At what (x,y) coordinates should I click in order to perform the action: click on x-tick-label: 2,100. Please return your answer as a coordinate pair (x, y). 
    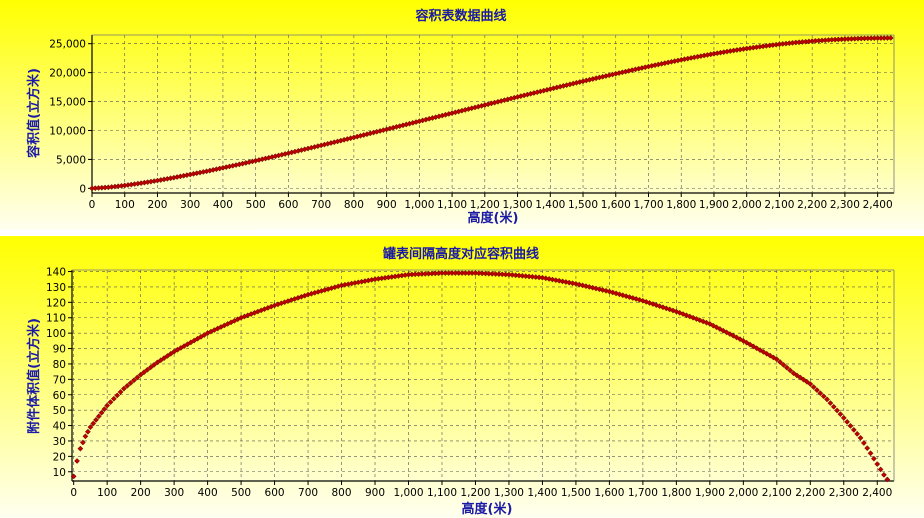
    Looking at the image, I should click on (779, 205).